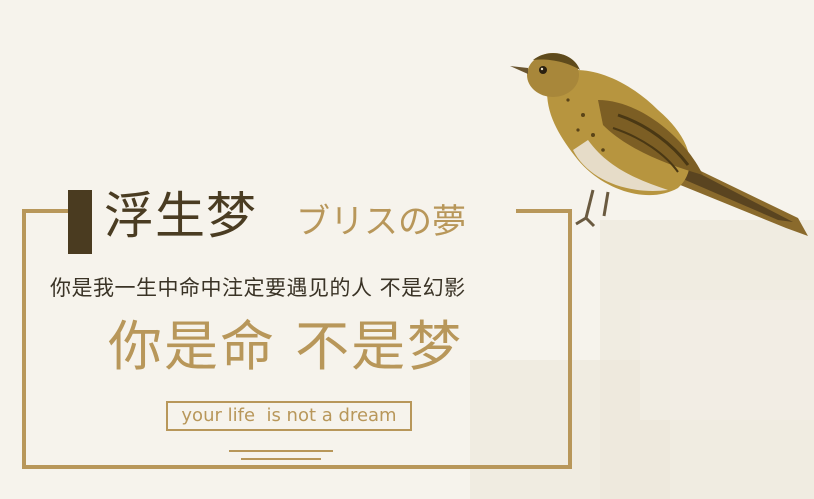  Describe the element at coordinates (45, 211) in the screenshot. I see `frame-top-left-border` at that location.